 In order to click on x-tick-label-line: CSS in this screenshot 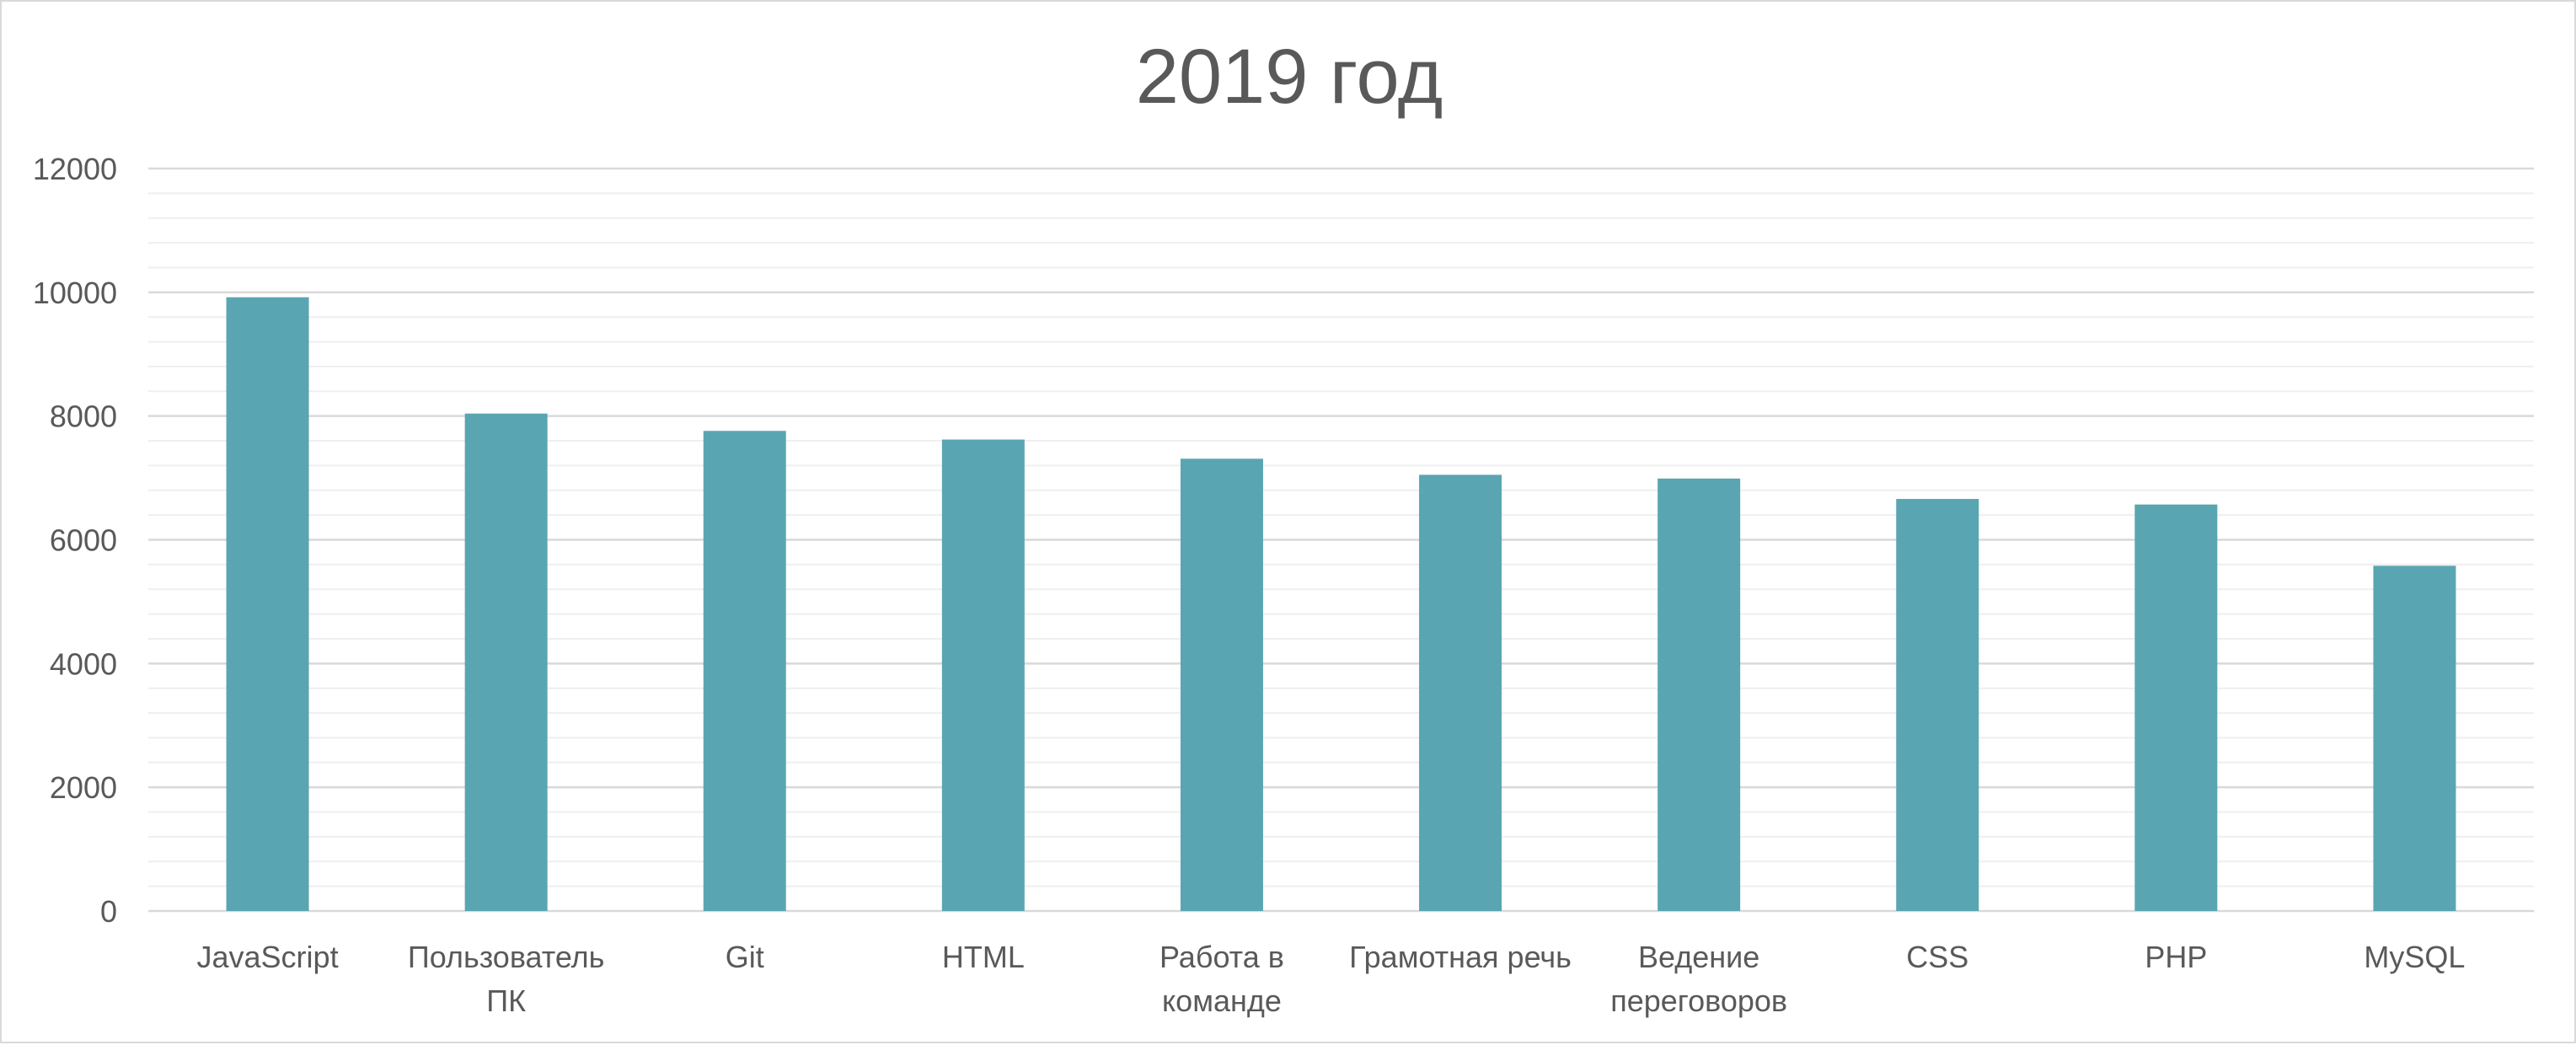, I will do `click(1937, 957)`.